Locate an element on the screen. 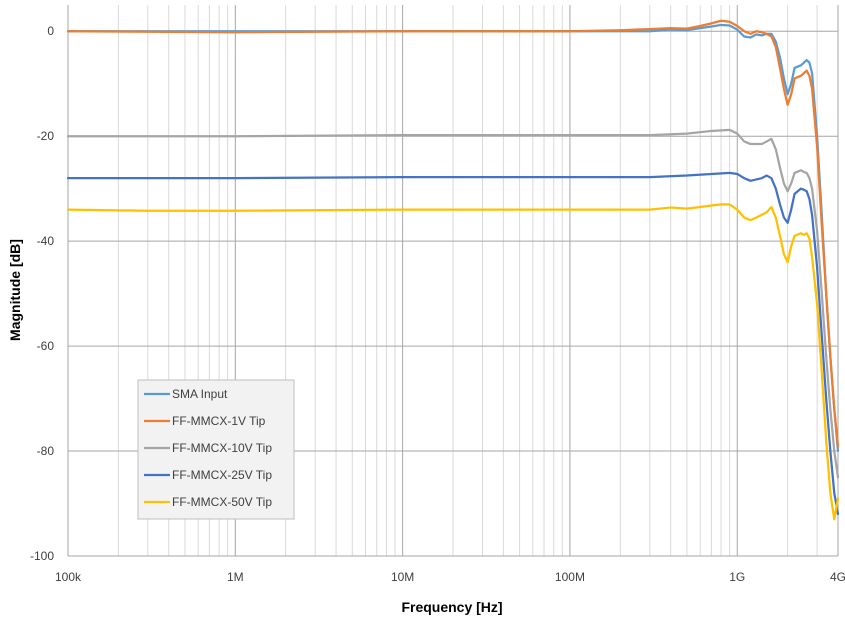  x-tick-labels: 100k 1M 10M 100M 1G 4G is located at coordinates (450, 577).